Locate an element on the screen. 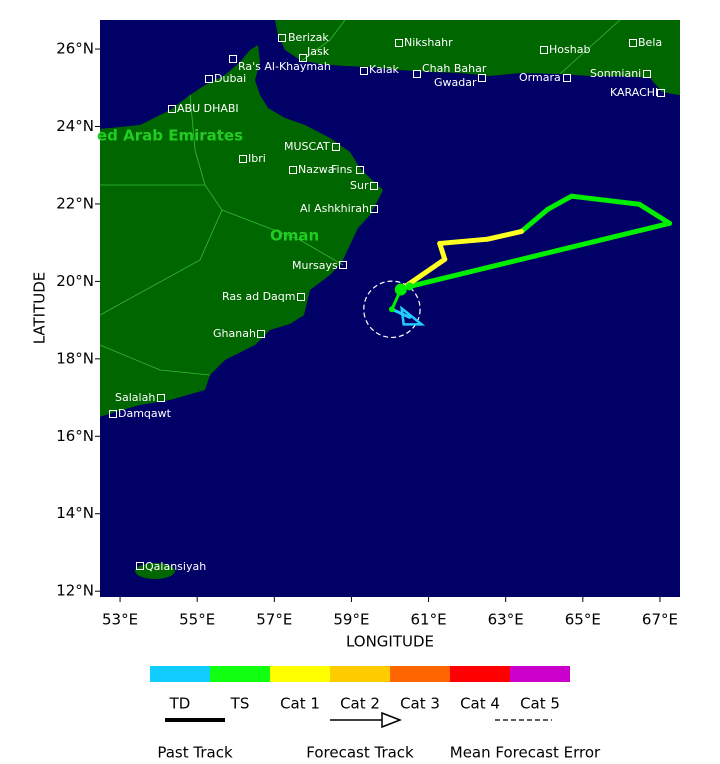 The image size is (720, 764). forecast-point is located at coordinates (391, 309).